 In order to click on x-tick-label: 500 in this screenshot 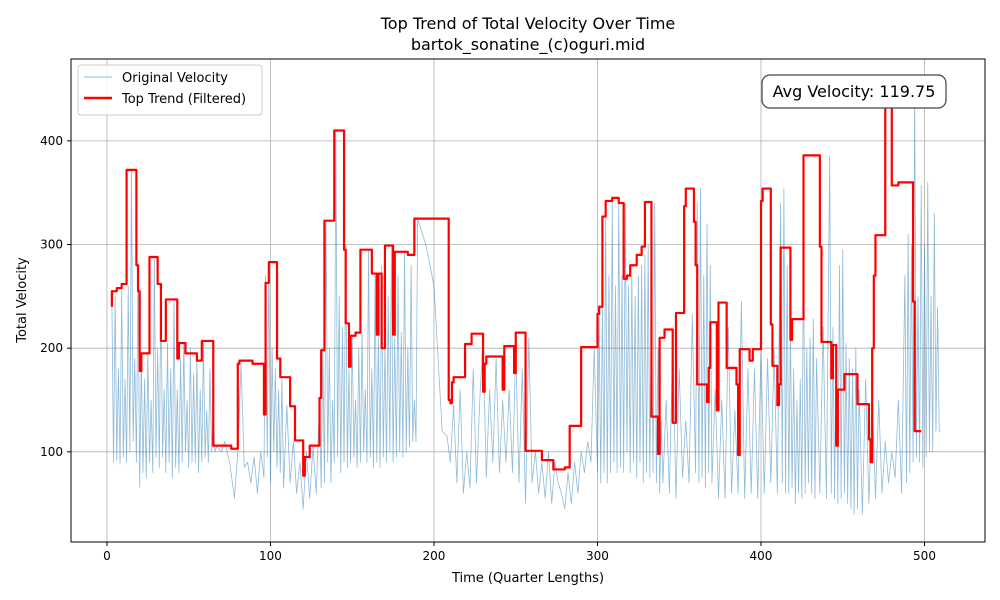, I will do `click(924, 556)`.